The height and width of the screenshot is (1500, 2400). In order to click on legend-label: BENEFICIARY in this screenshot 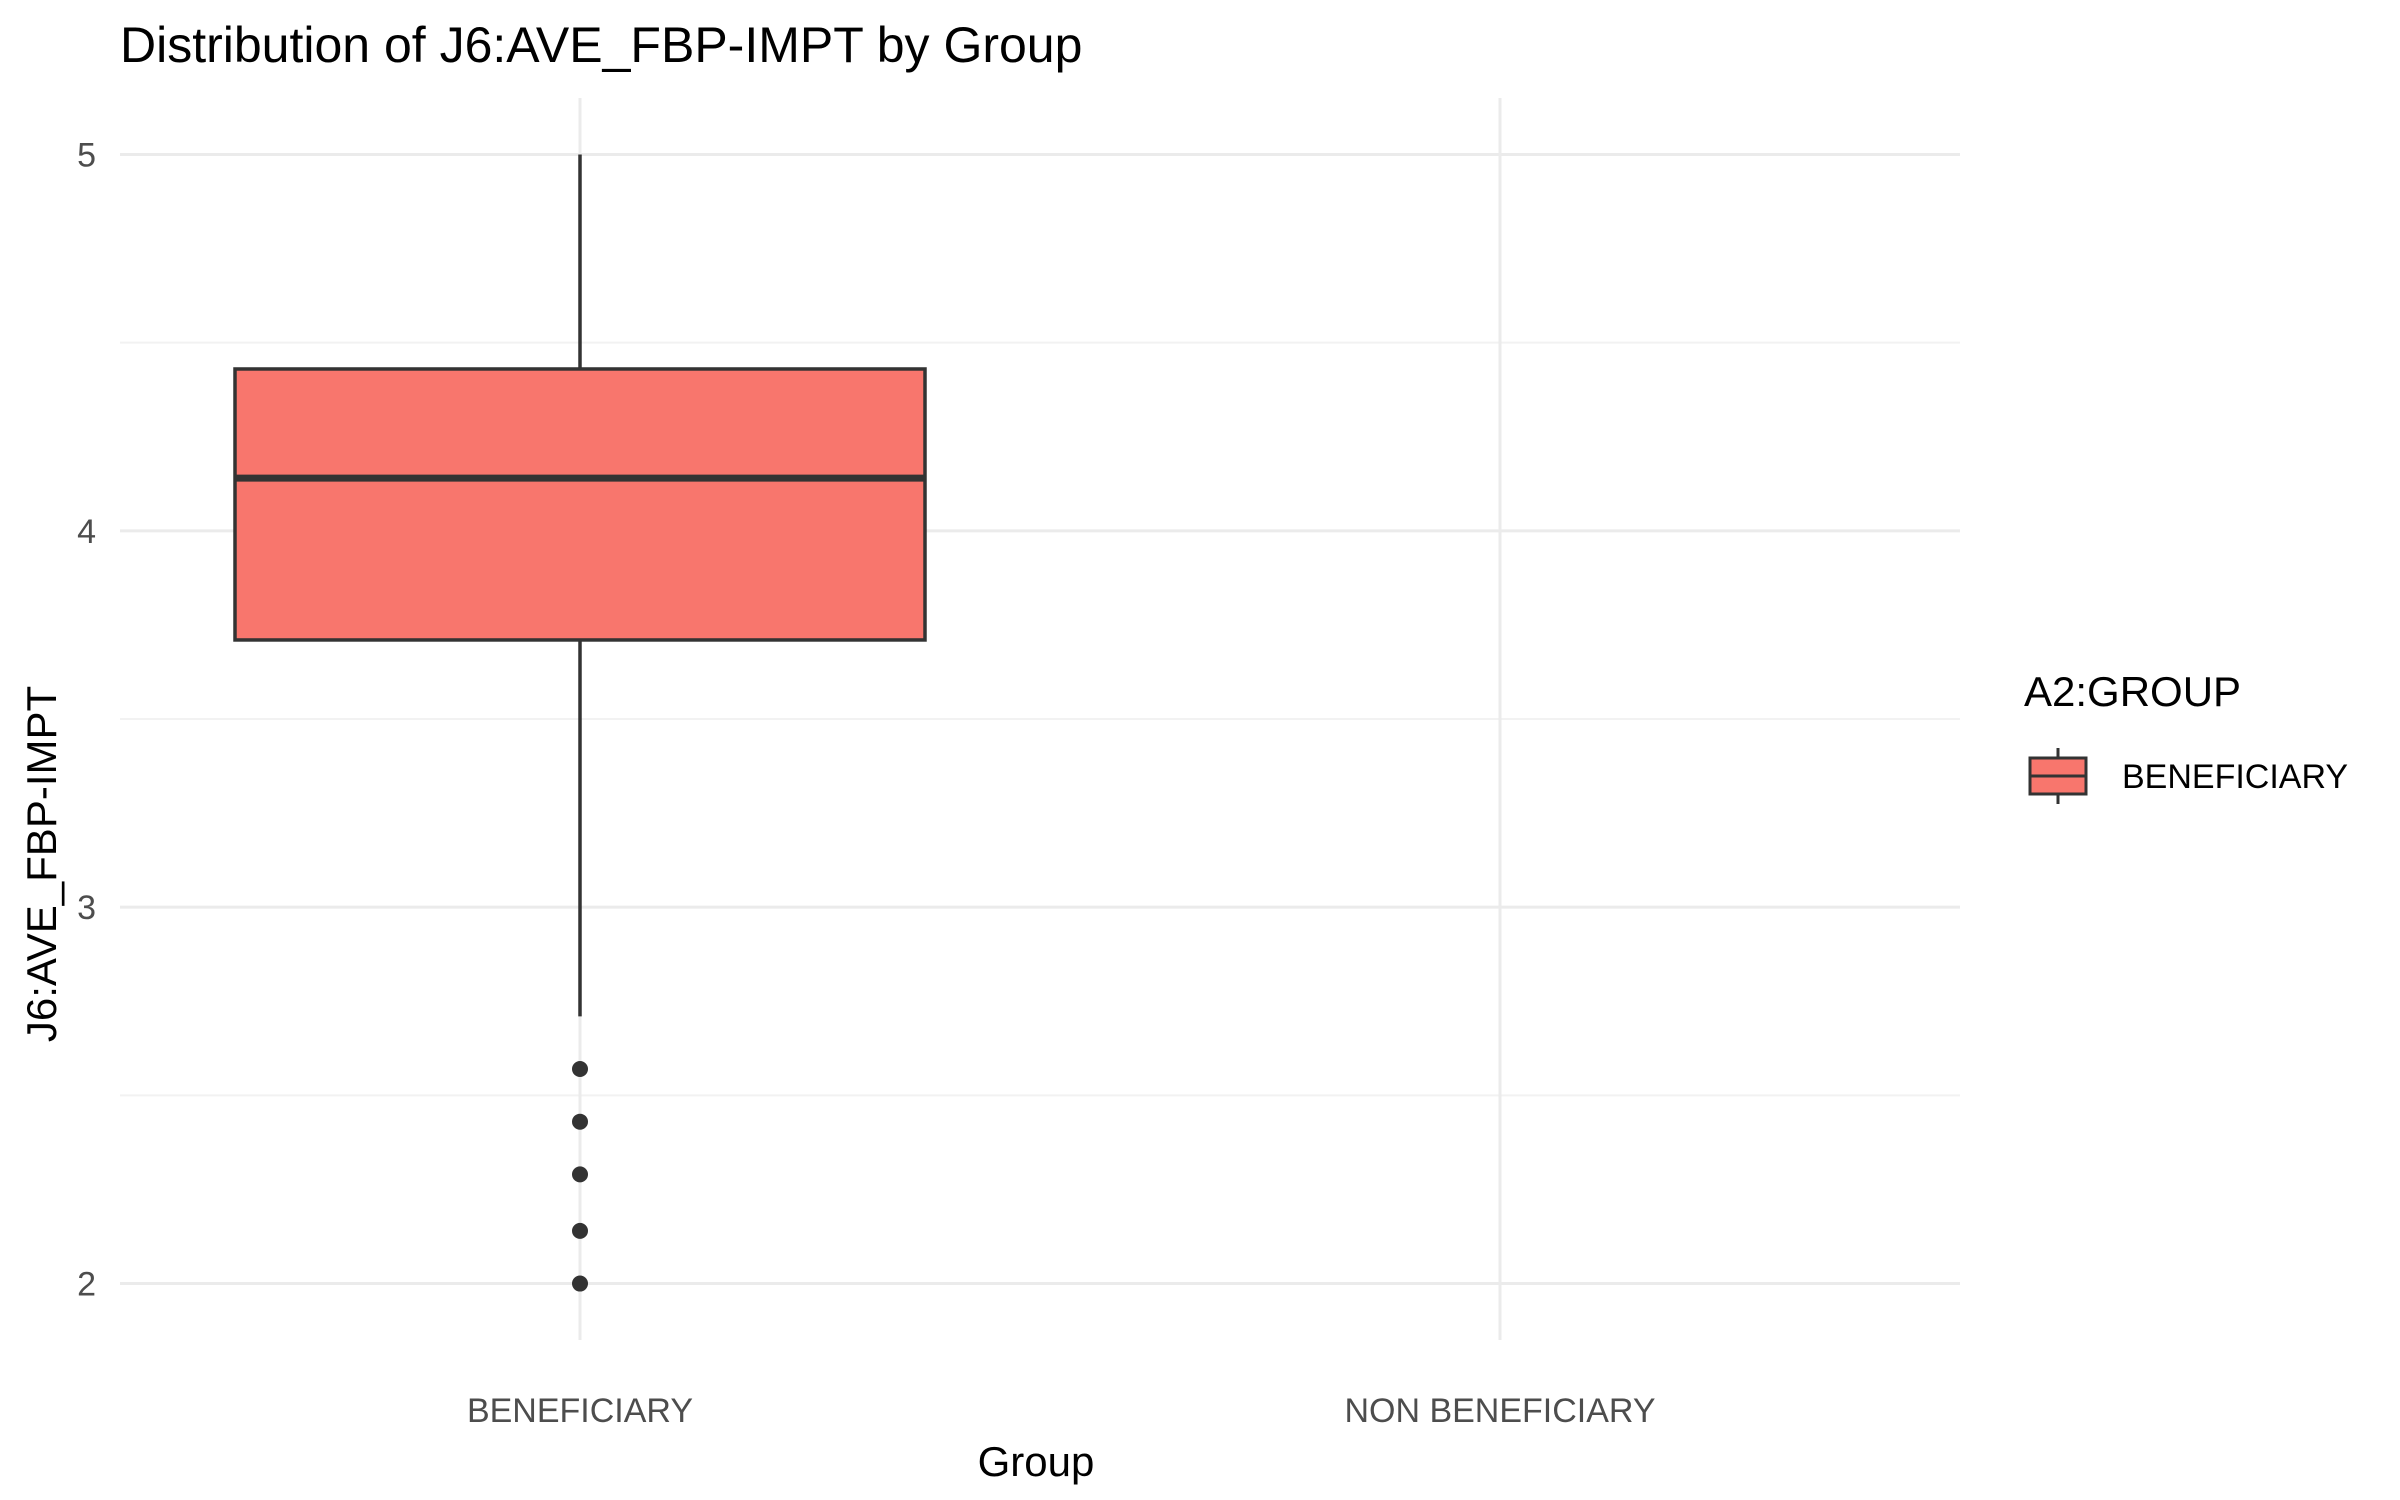, I will do `click(2235, 777)`.